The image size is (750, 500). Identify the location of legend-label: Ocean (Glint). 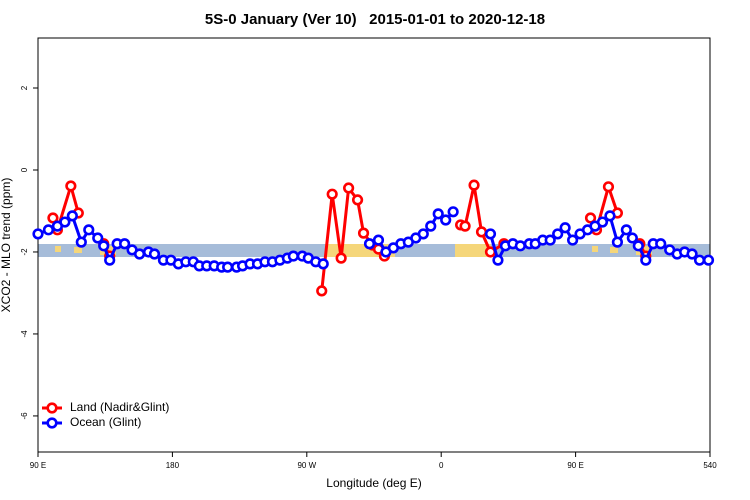
(105, 422).